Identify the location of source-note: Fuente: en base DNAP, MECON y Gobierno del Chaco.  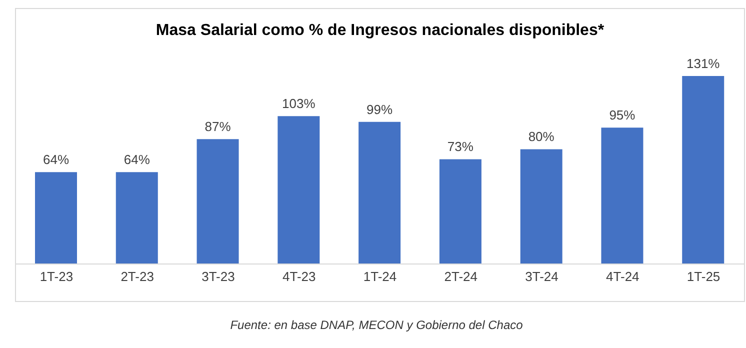
(376, 325).